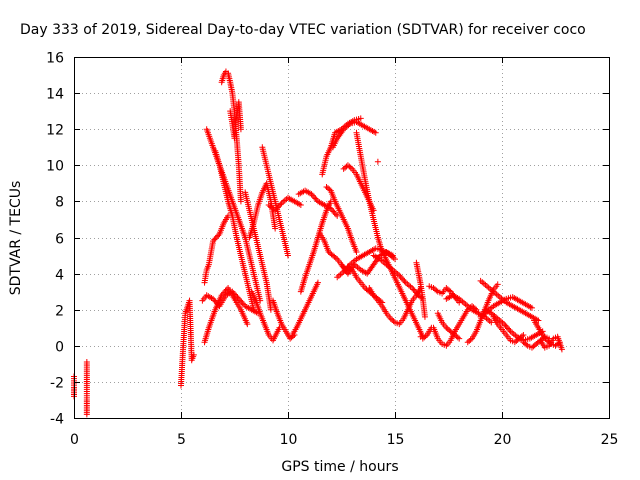 This screenshot has height=480, width=640. Describe the element at coordinates (289, 440) in the screenshot. I see `x-tick-label: 10` at that location.